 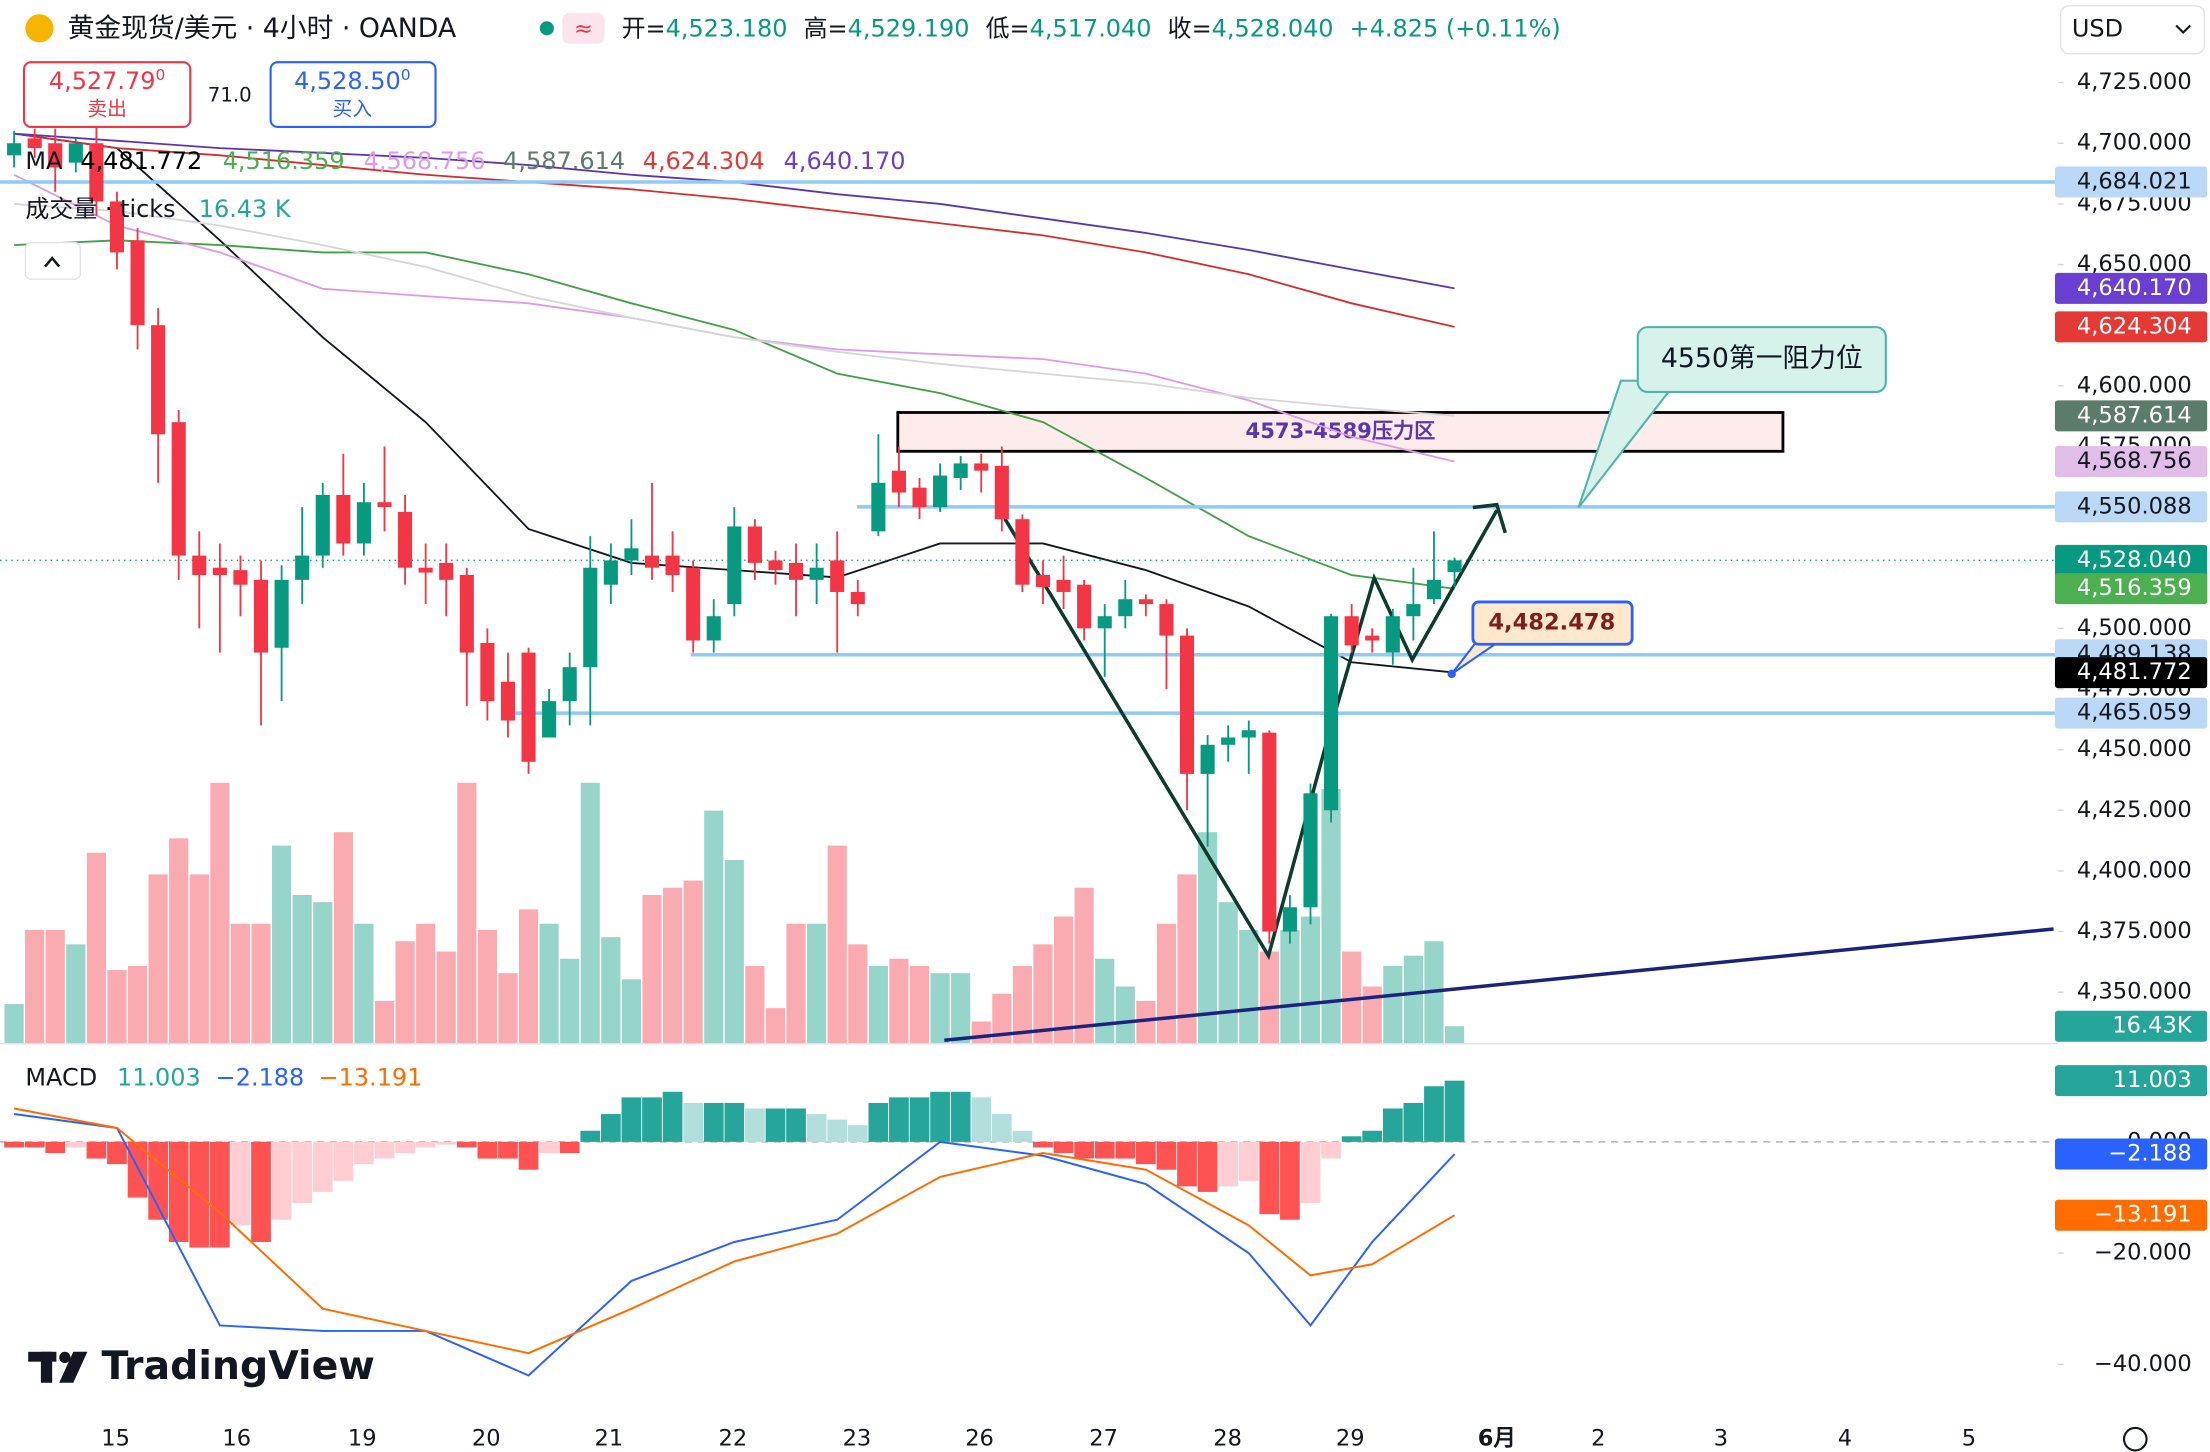 I want to click on price-tag-label: 4,465.059, so click(x=2134, y=713).